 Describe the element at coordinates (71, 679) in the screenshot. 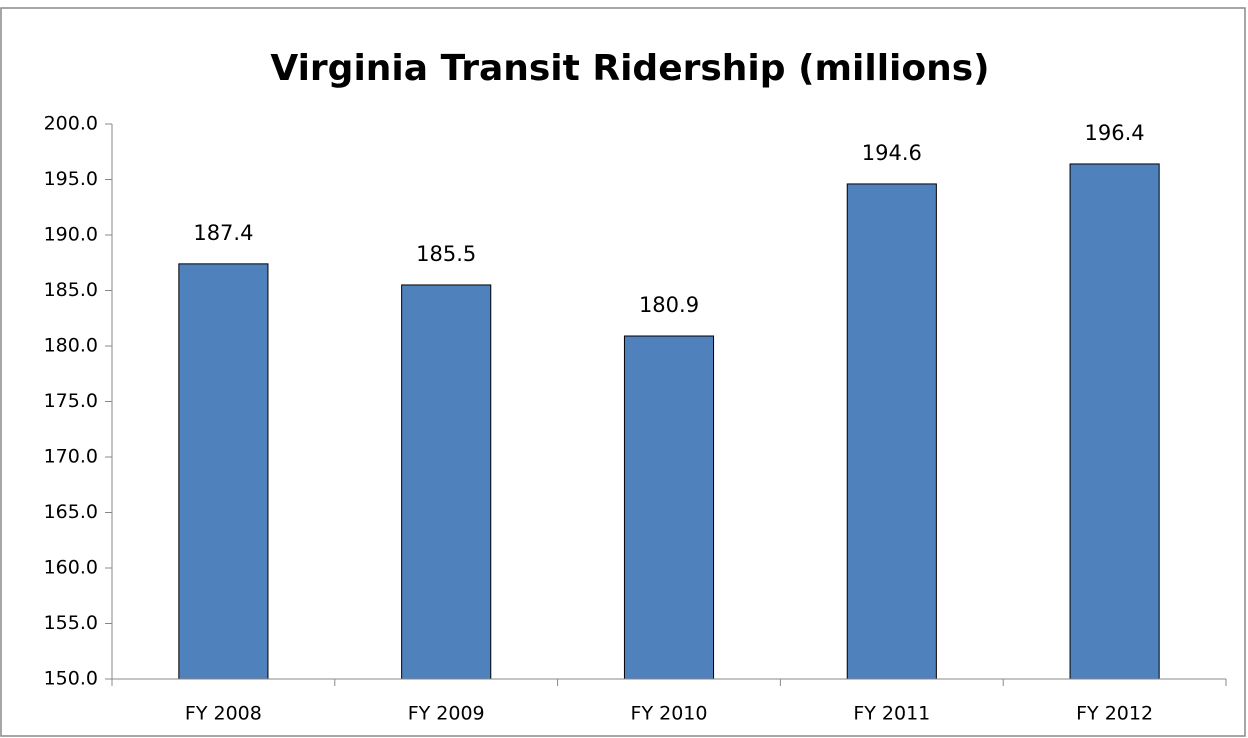

I see `y-tick-label: 150.0` at that location.